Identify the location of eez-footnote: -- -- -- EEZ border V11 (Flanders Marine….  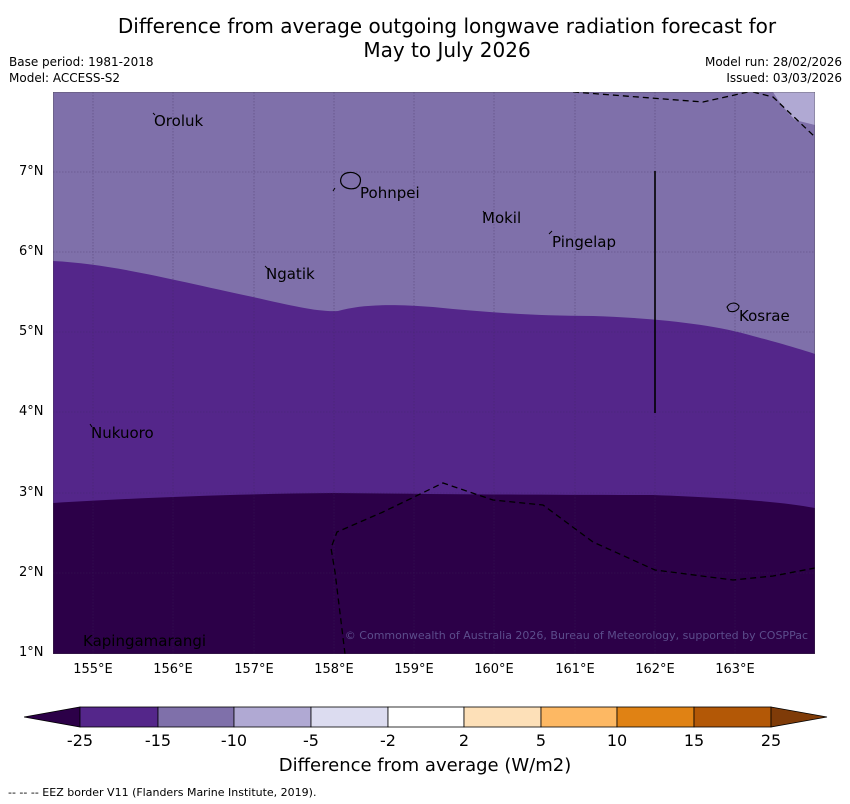
(162, 792).